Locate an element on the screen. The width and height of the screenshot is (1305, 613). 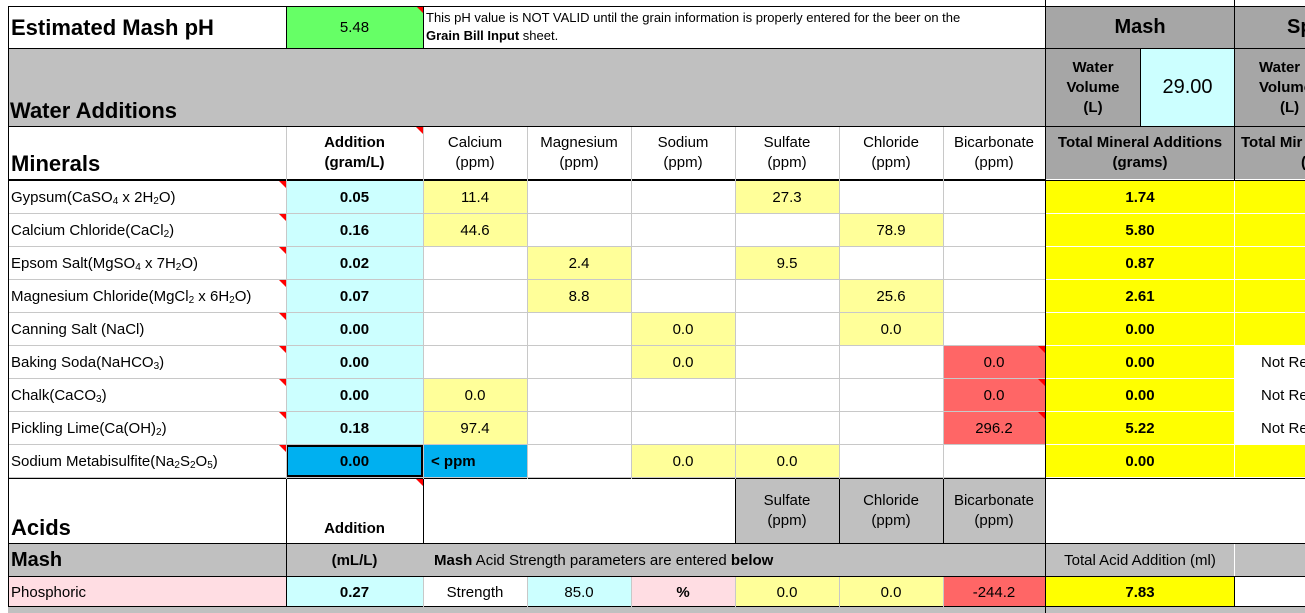
mineral-so4-value: 9.5 is located at coordinates (787, 263).